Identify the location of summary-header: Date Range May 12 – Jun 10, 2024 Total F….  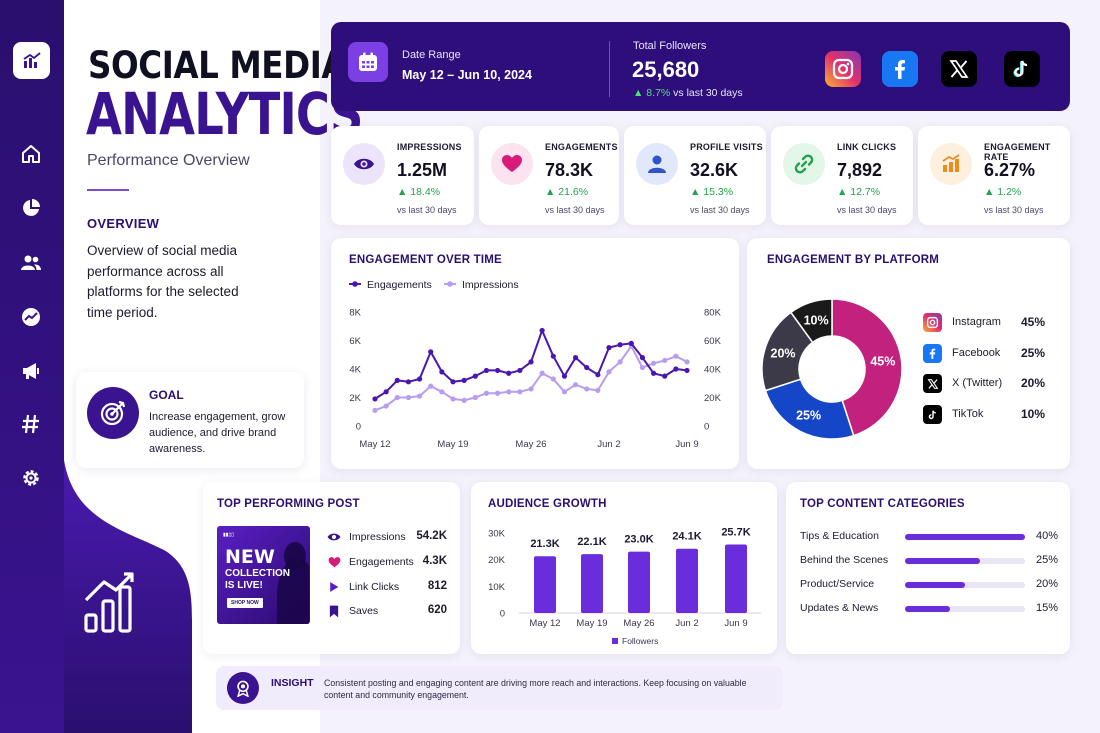
(700, 66).